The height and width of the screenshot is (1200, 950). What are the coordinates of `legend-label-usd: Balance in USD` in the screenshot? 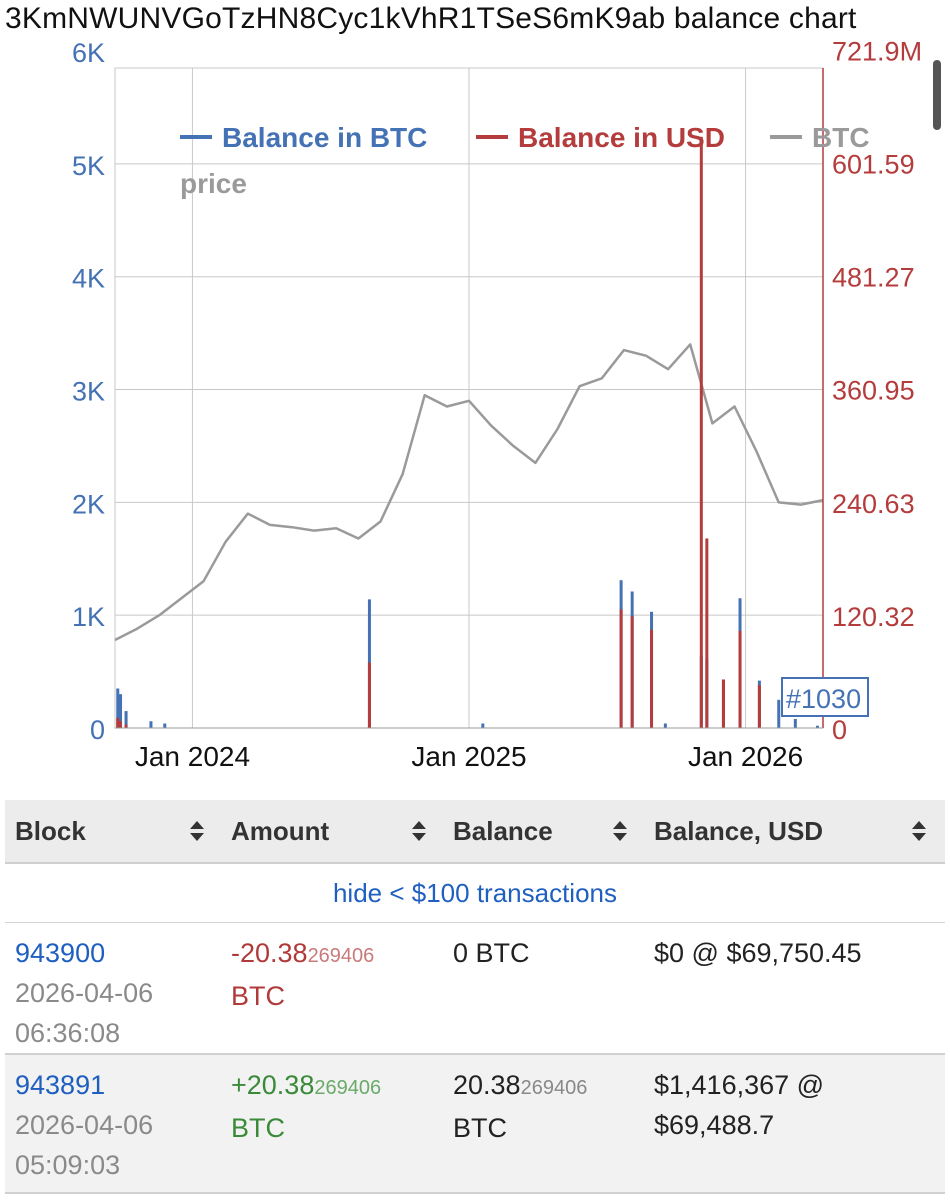 It's located at (621, 137).